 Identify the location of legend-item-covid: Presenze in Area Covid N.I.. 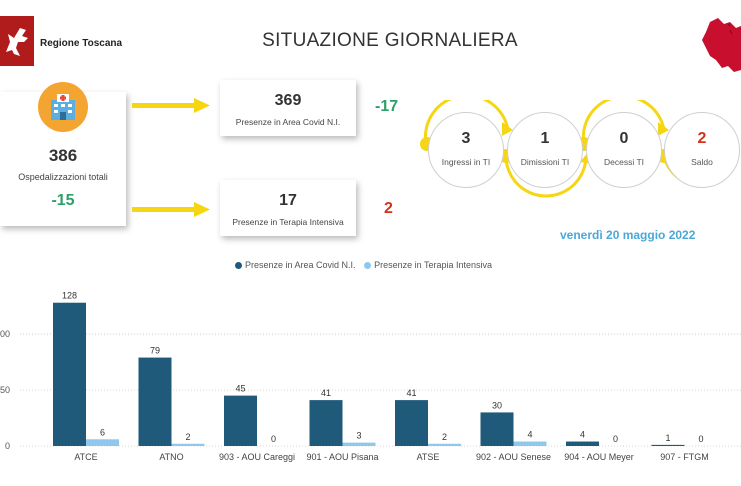
(295, 265).